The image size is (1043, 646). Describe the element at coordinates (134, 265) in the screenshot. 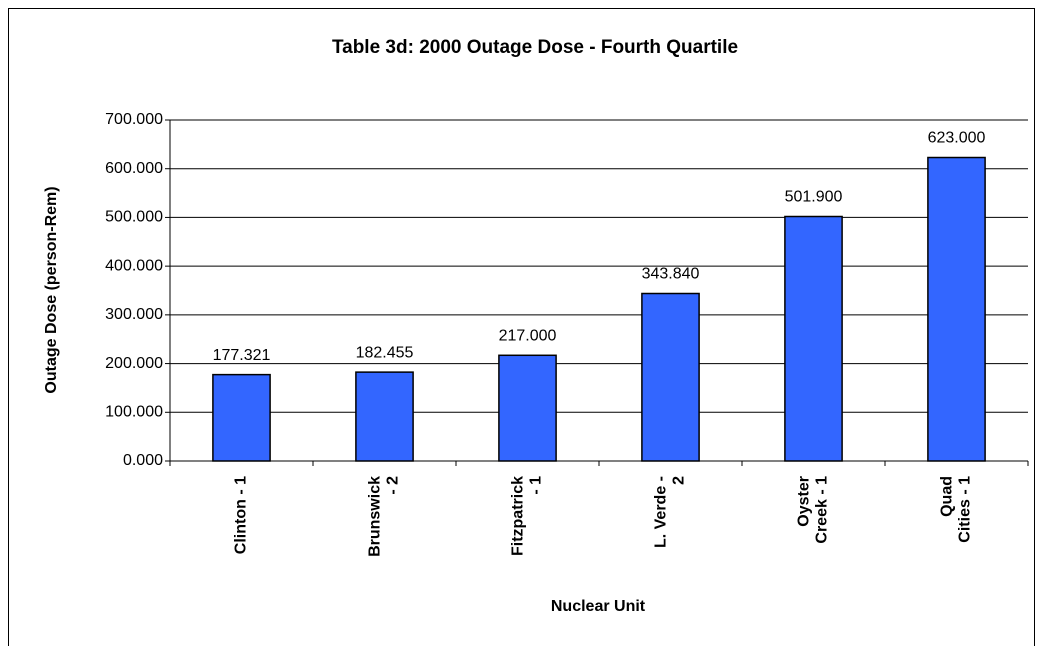

I see `y-tick-label: 400.000` at that location.